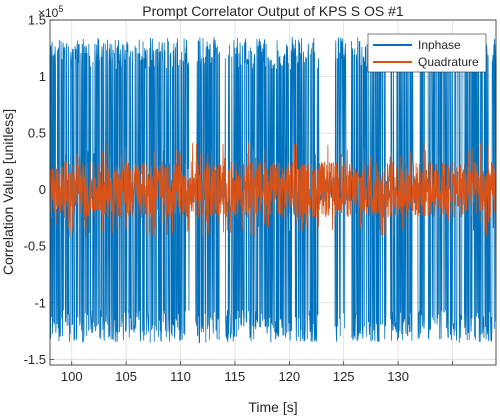  What do you see at coordinates (448, 62) in the screenshot?
I see `legend-label-quadrature: Quadrature` at bounding box center [448, 62].